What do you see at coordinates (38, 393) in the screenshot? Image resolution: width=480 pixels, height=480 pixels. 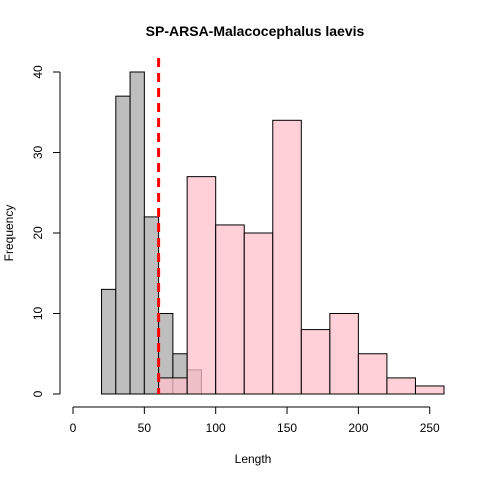 I see `y-tick-label: 0` at bounding box center [38, 393].